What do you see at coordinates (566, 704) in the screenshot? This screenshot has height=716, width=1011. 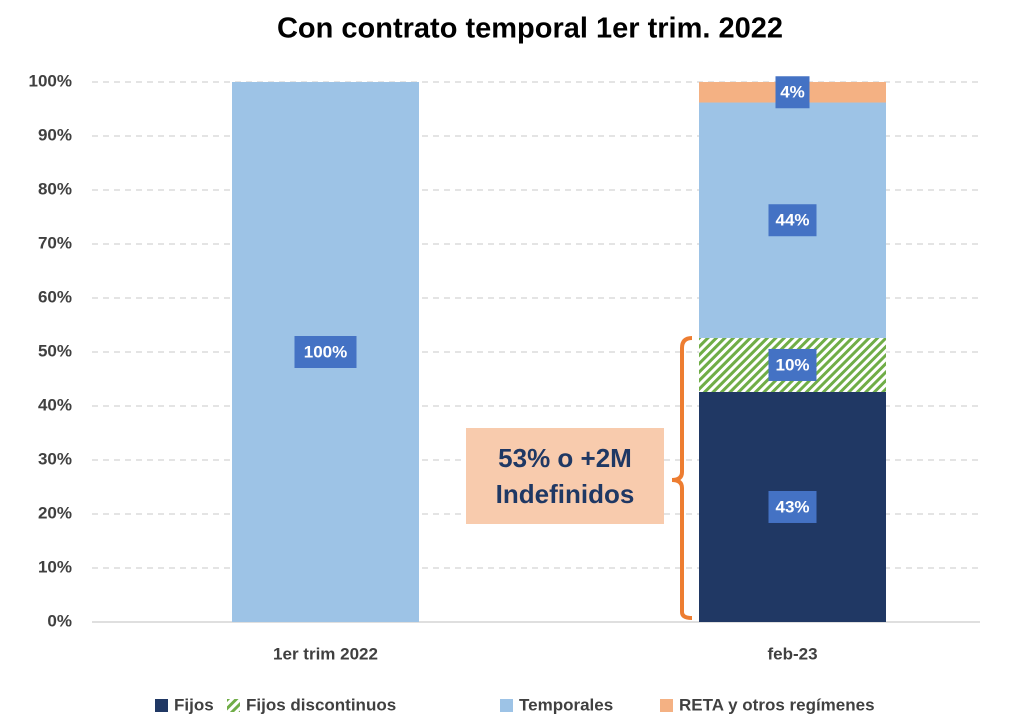 I see `legend-label: Temporales` at bounding box center [566, 704].